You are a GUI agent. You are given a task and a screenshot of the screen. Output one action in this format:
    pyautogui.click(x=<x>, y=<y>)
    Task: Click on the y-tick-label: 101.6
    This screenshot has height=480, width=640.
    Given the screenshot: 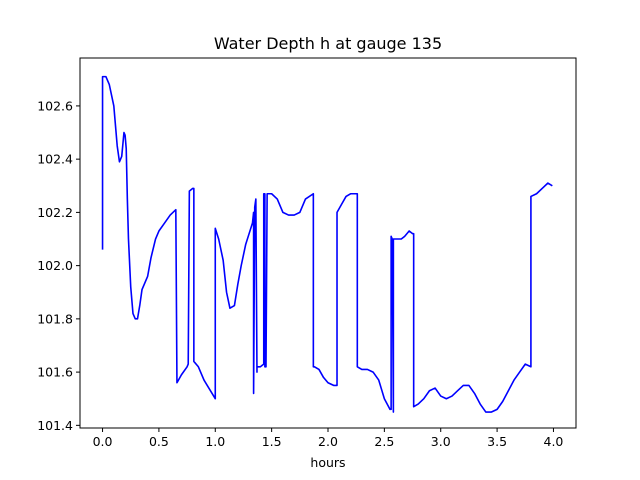 What is the action you would take?
    pyautogui.click(x=55, y=372)
    